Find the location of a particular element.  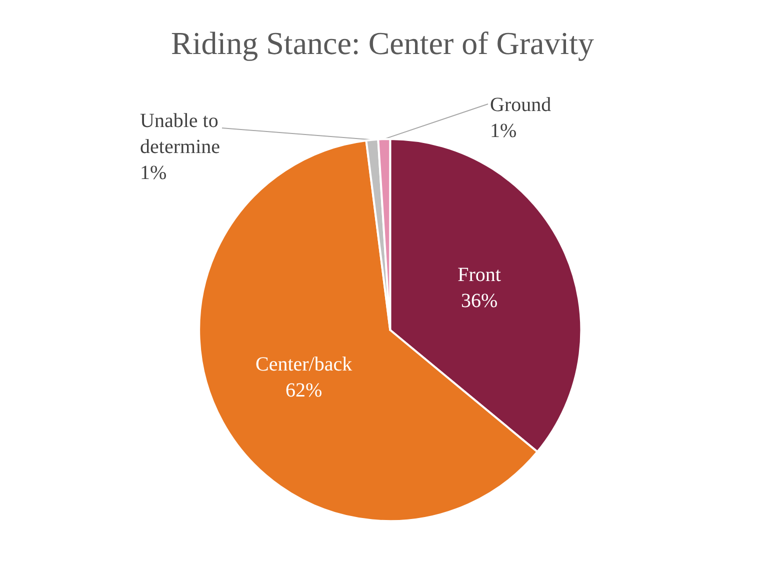

data-label: 36% is located at coordinates (479, 301).